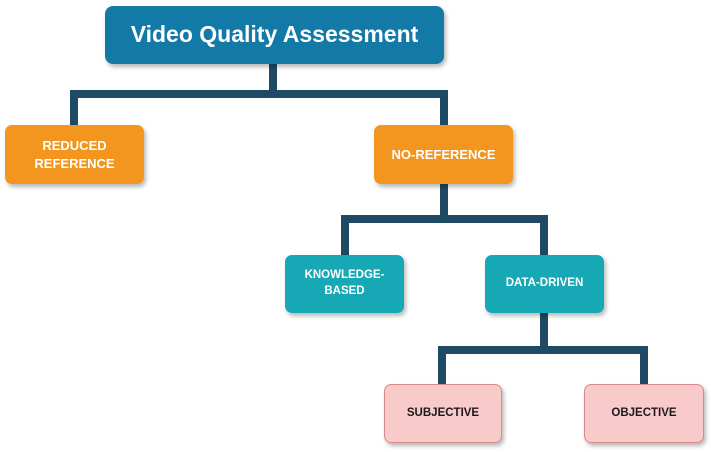 This screenshot has height=452, width=711. I want to click on node-knowledge-based-label: KNOWLEDGE- BASED, so click(344, 283).